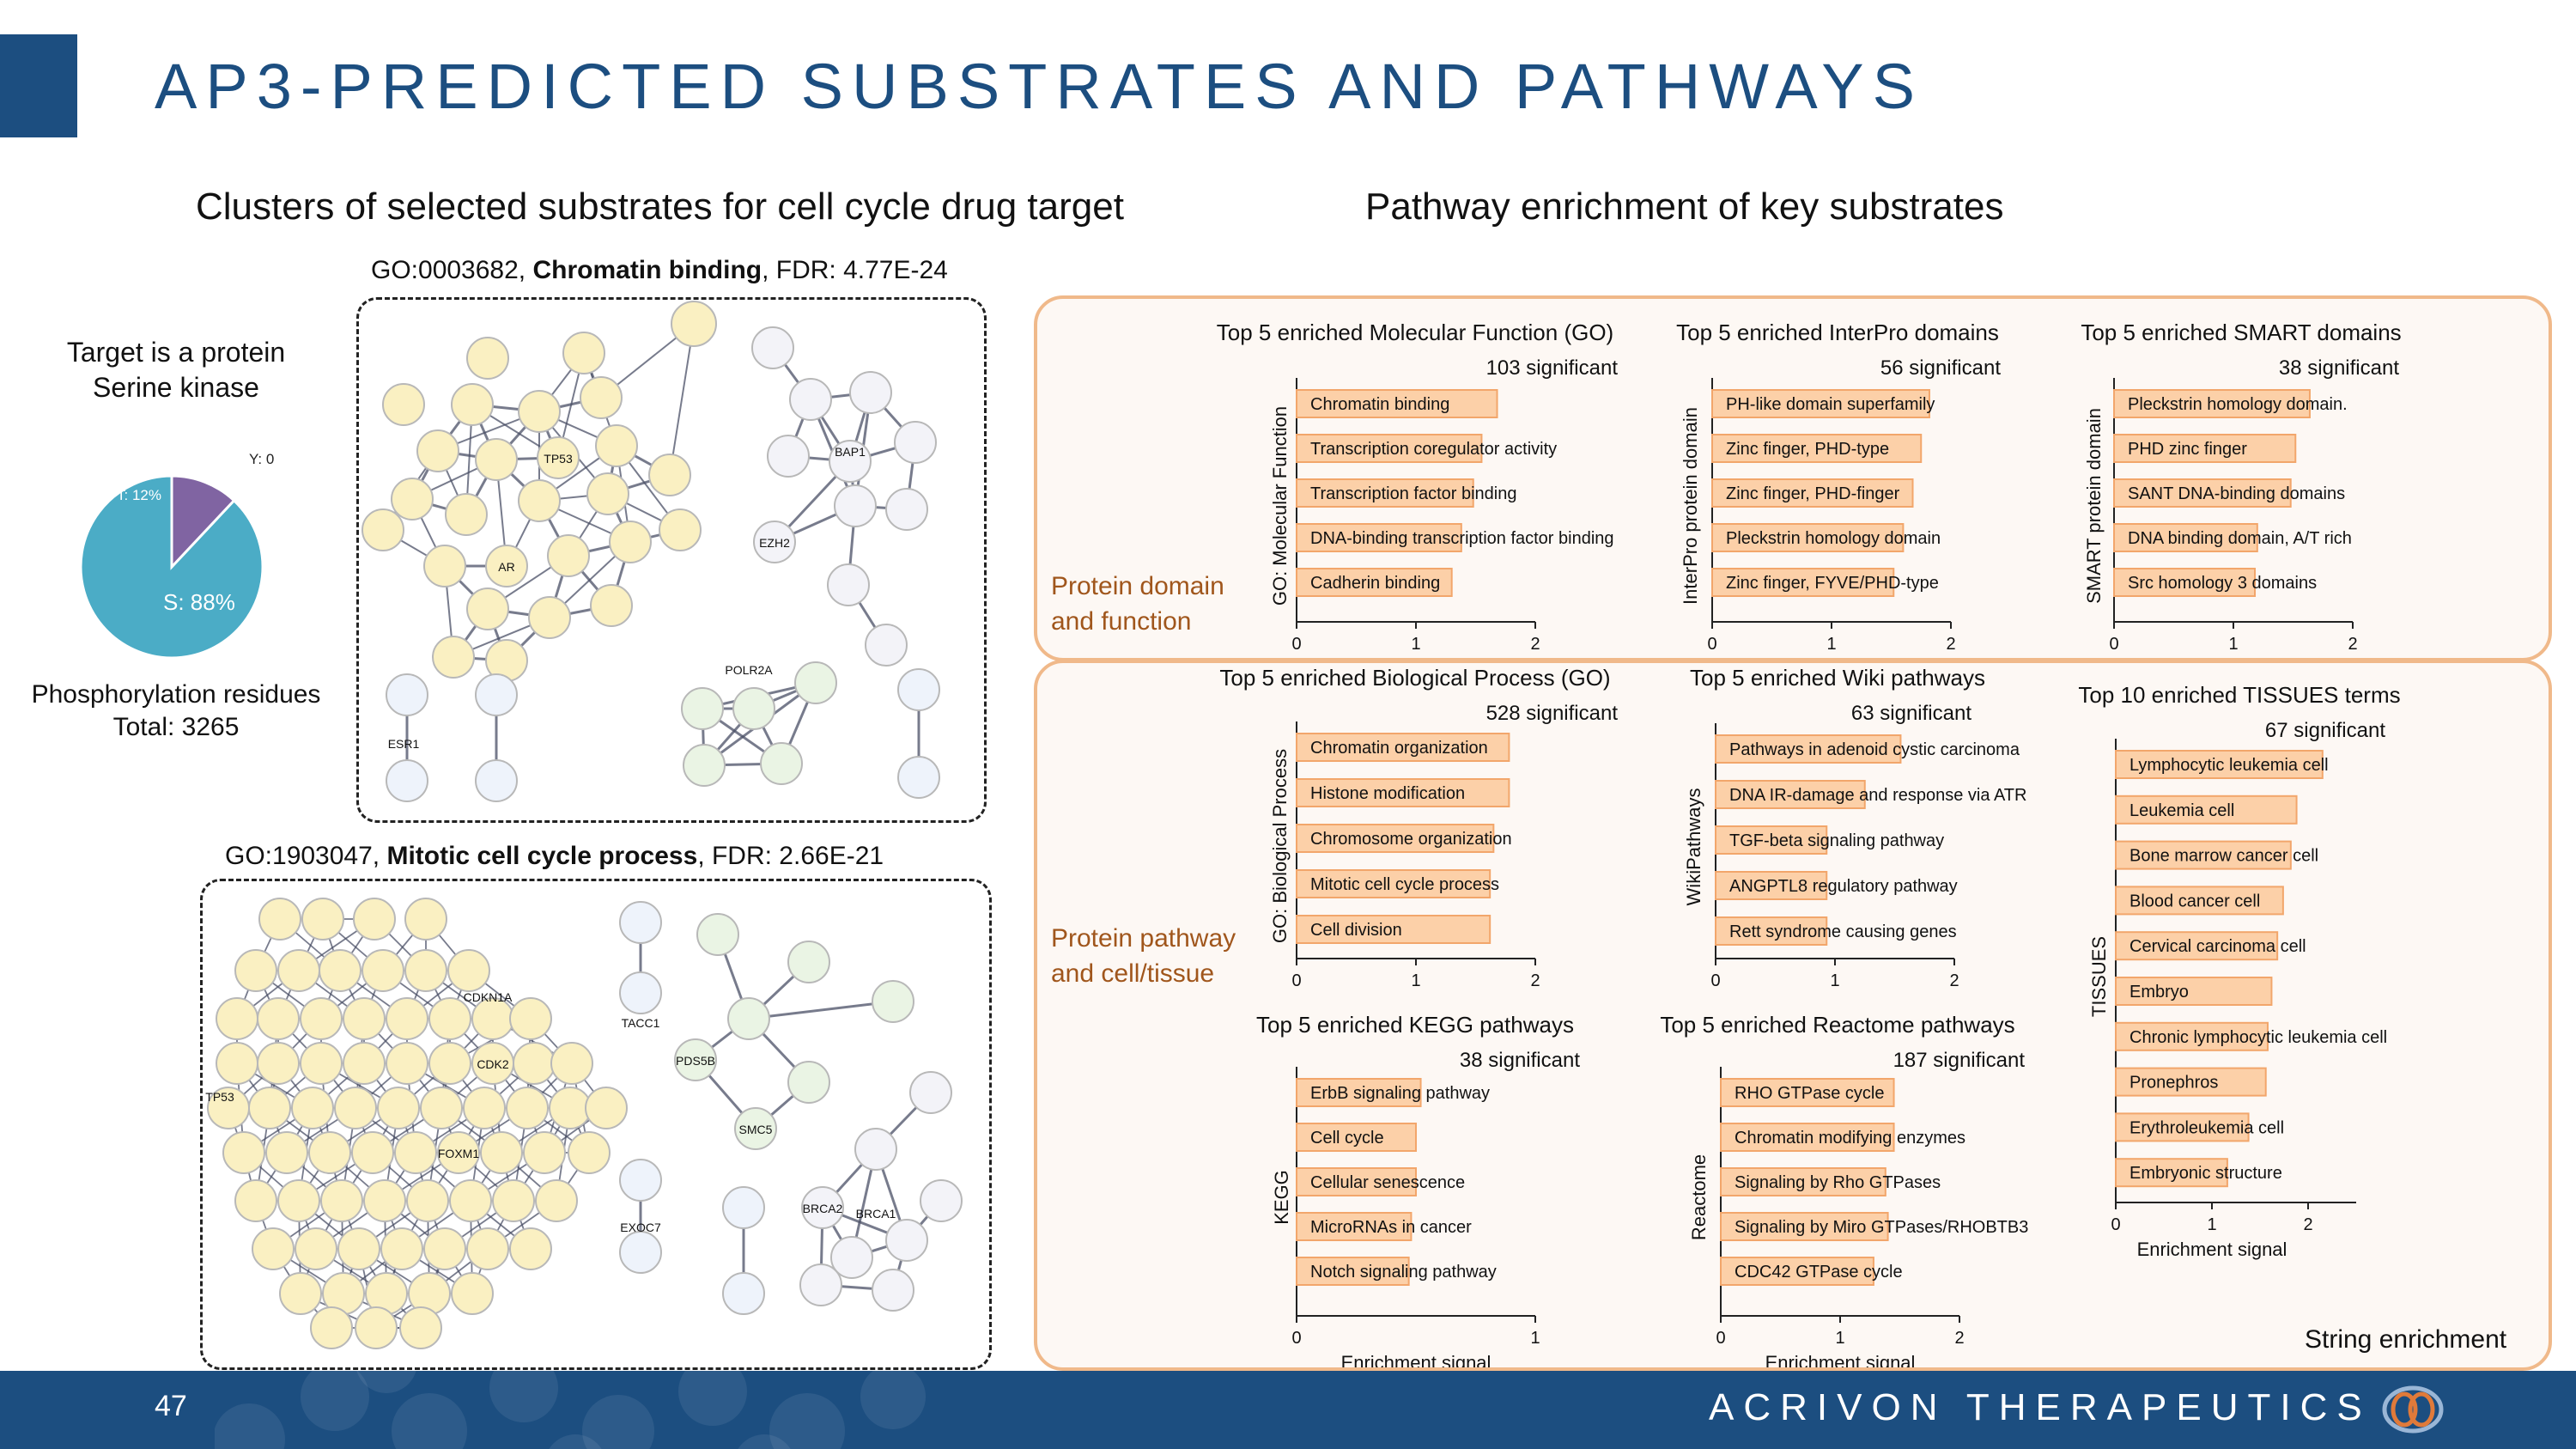 The height and width of the screenshot is (1449, 2576). What do you see at coordinates (641, 1023) in the screenshot?
I see `network-node-label: TACC1` at bounding box center [641, 1023].